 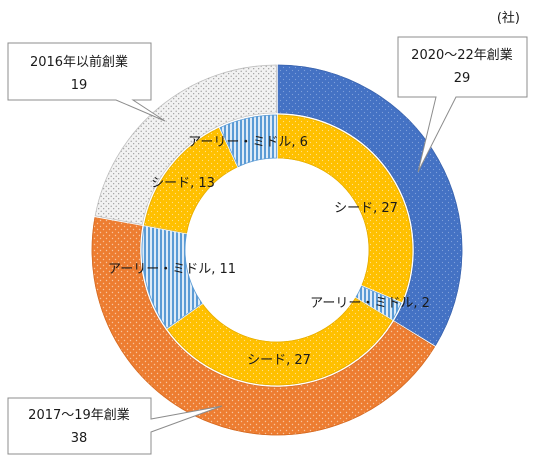 What do you see at coordinates (183, 183) in the screenshot?
I see `inner-label-4: シード, 13` at bounding box center [183, 183].